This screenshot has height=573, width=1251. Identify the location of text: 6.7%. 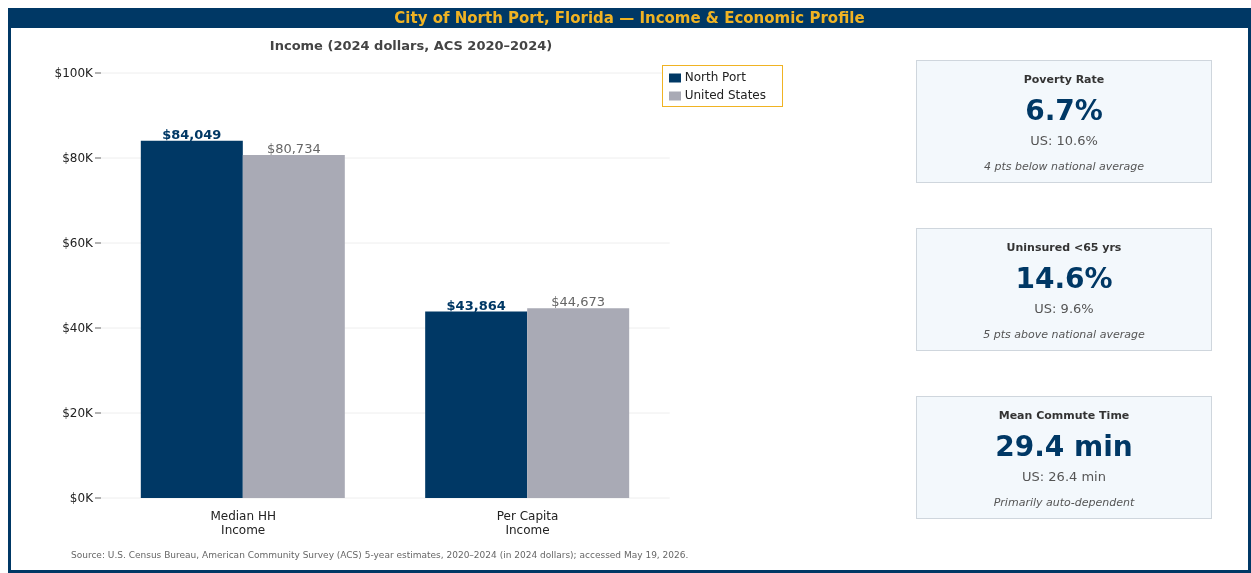
(1064, 110).